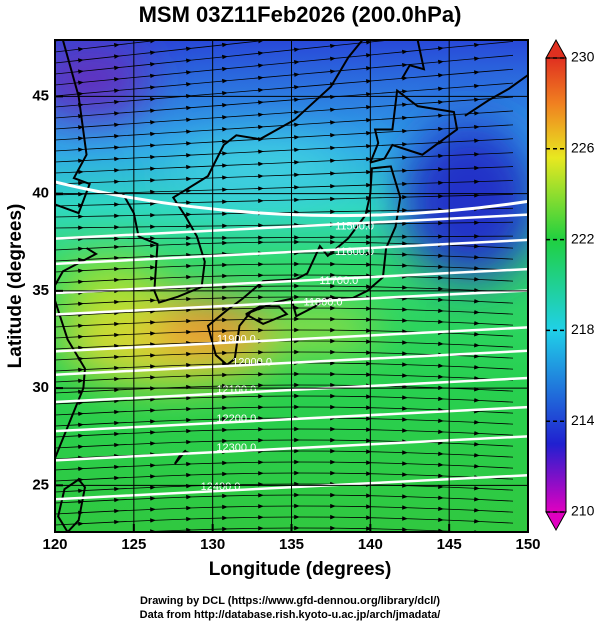 This screenshot has width=599, height=630. I want to click on y-tick-label: 25, so click(40, 484).